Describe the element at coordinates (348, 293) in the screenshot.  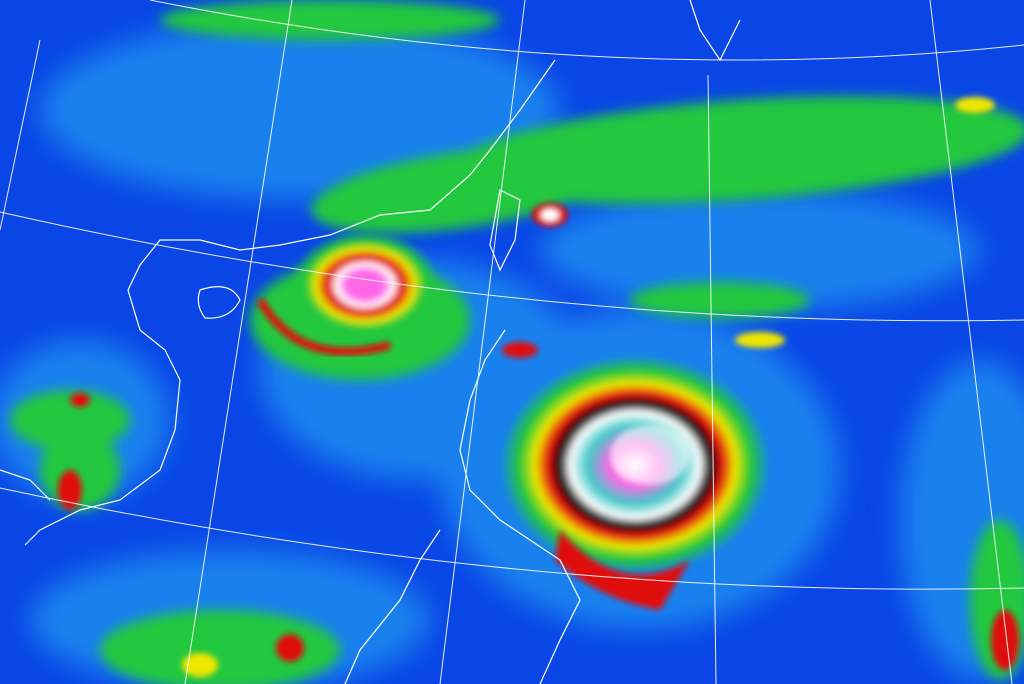
I see `storm-secondary` at that location.